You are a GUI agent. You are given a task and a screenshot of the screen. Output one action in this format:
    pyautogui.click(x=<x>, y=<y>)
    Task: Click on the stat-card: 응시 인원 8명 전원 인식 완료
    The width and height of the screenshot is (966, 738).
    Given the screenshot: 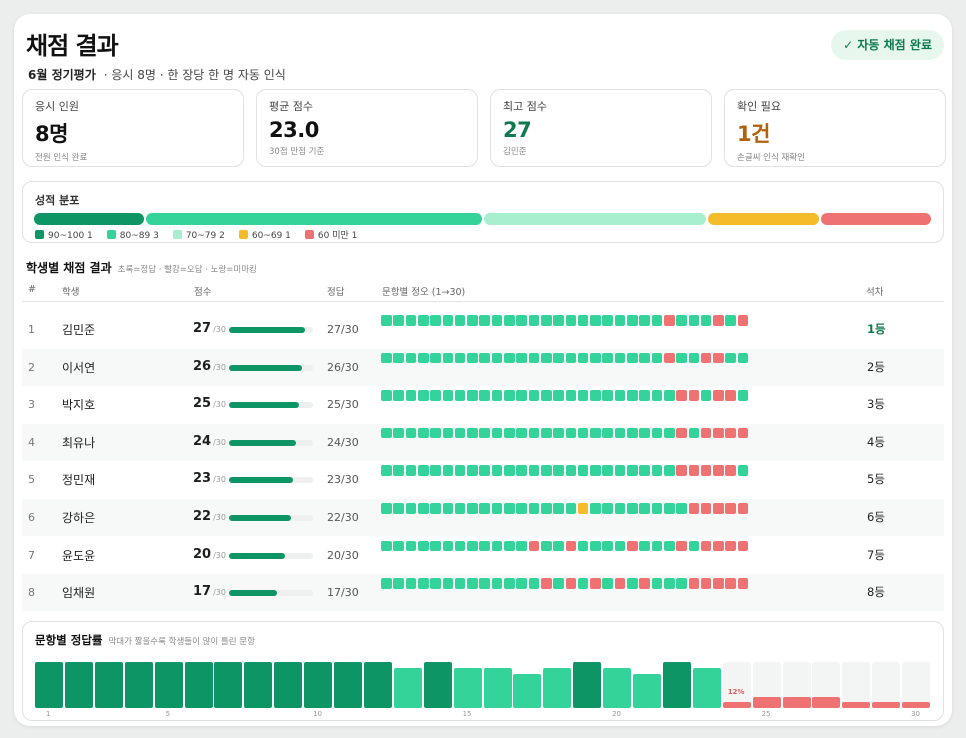 What is the action you would take?
    pyautogui.click(x=133, y=128)
    